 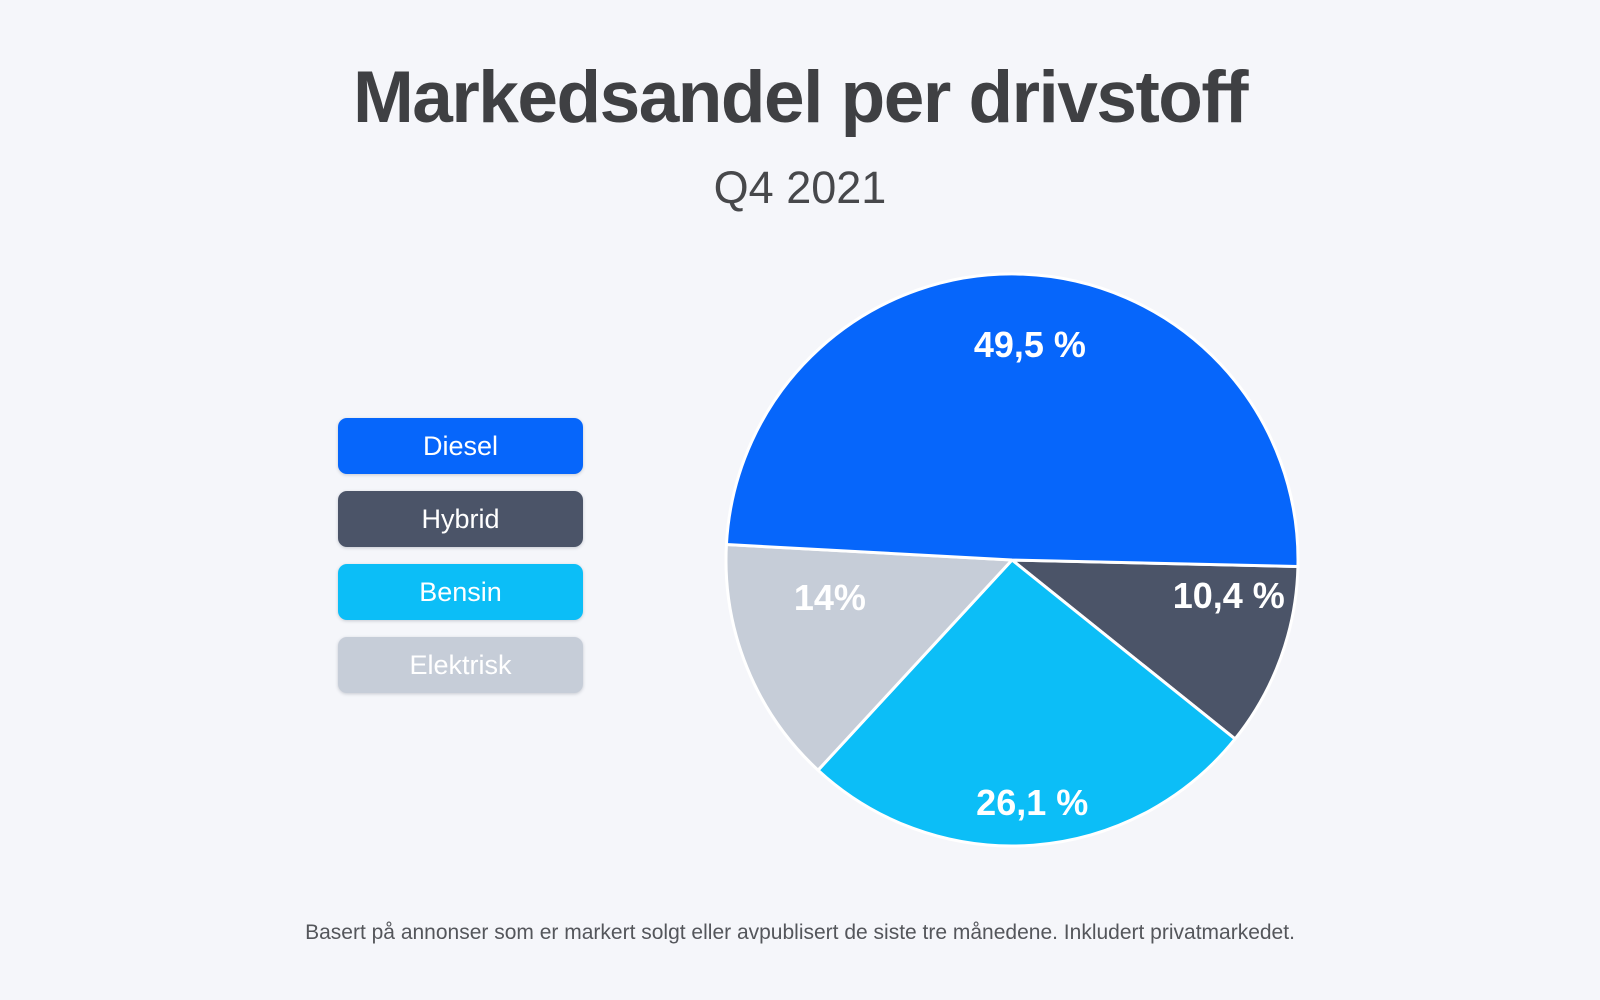 I want to click on page-subtitle: Q4 2021, so click(x=800, y=187).